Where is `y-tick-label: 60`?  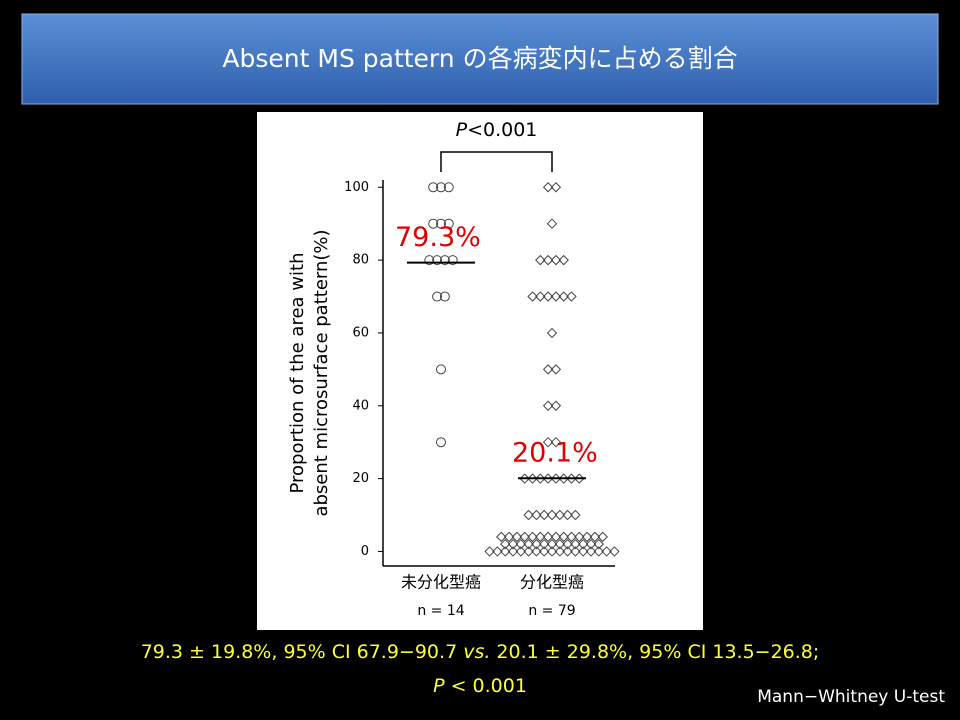
y-tick-label: 60 is located at coordinates (360, 332).